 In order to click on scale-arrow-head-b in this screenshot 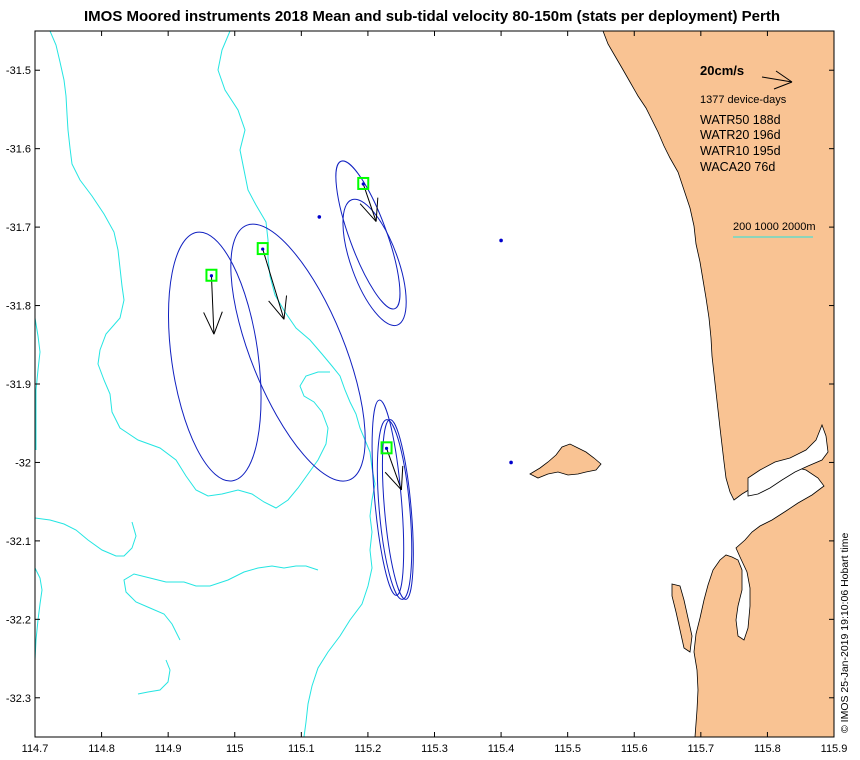, I will do `click(783, 85)`.